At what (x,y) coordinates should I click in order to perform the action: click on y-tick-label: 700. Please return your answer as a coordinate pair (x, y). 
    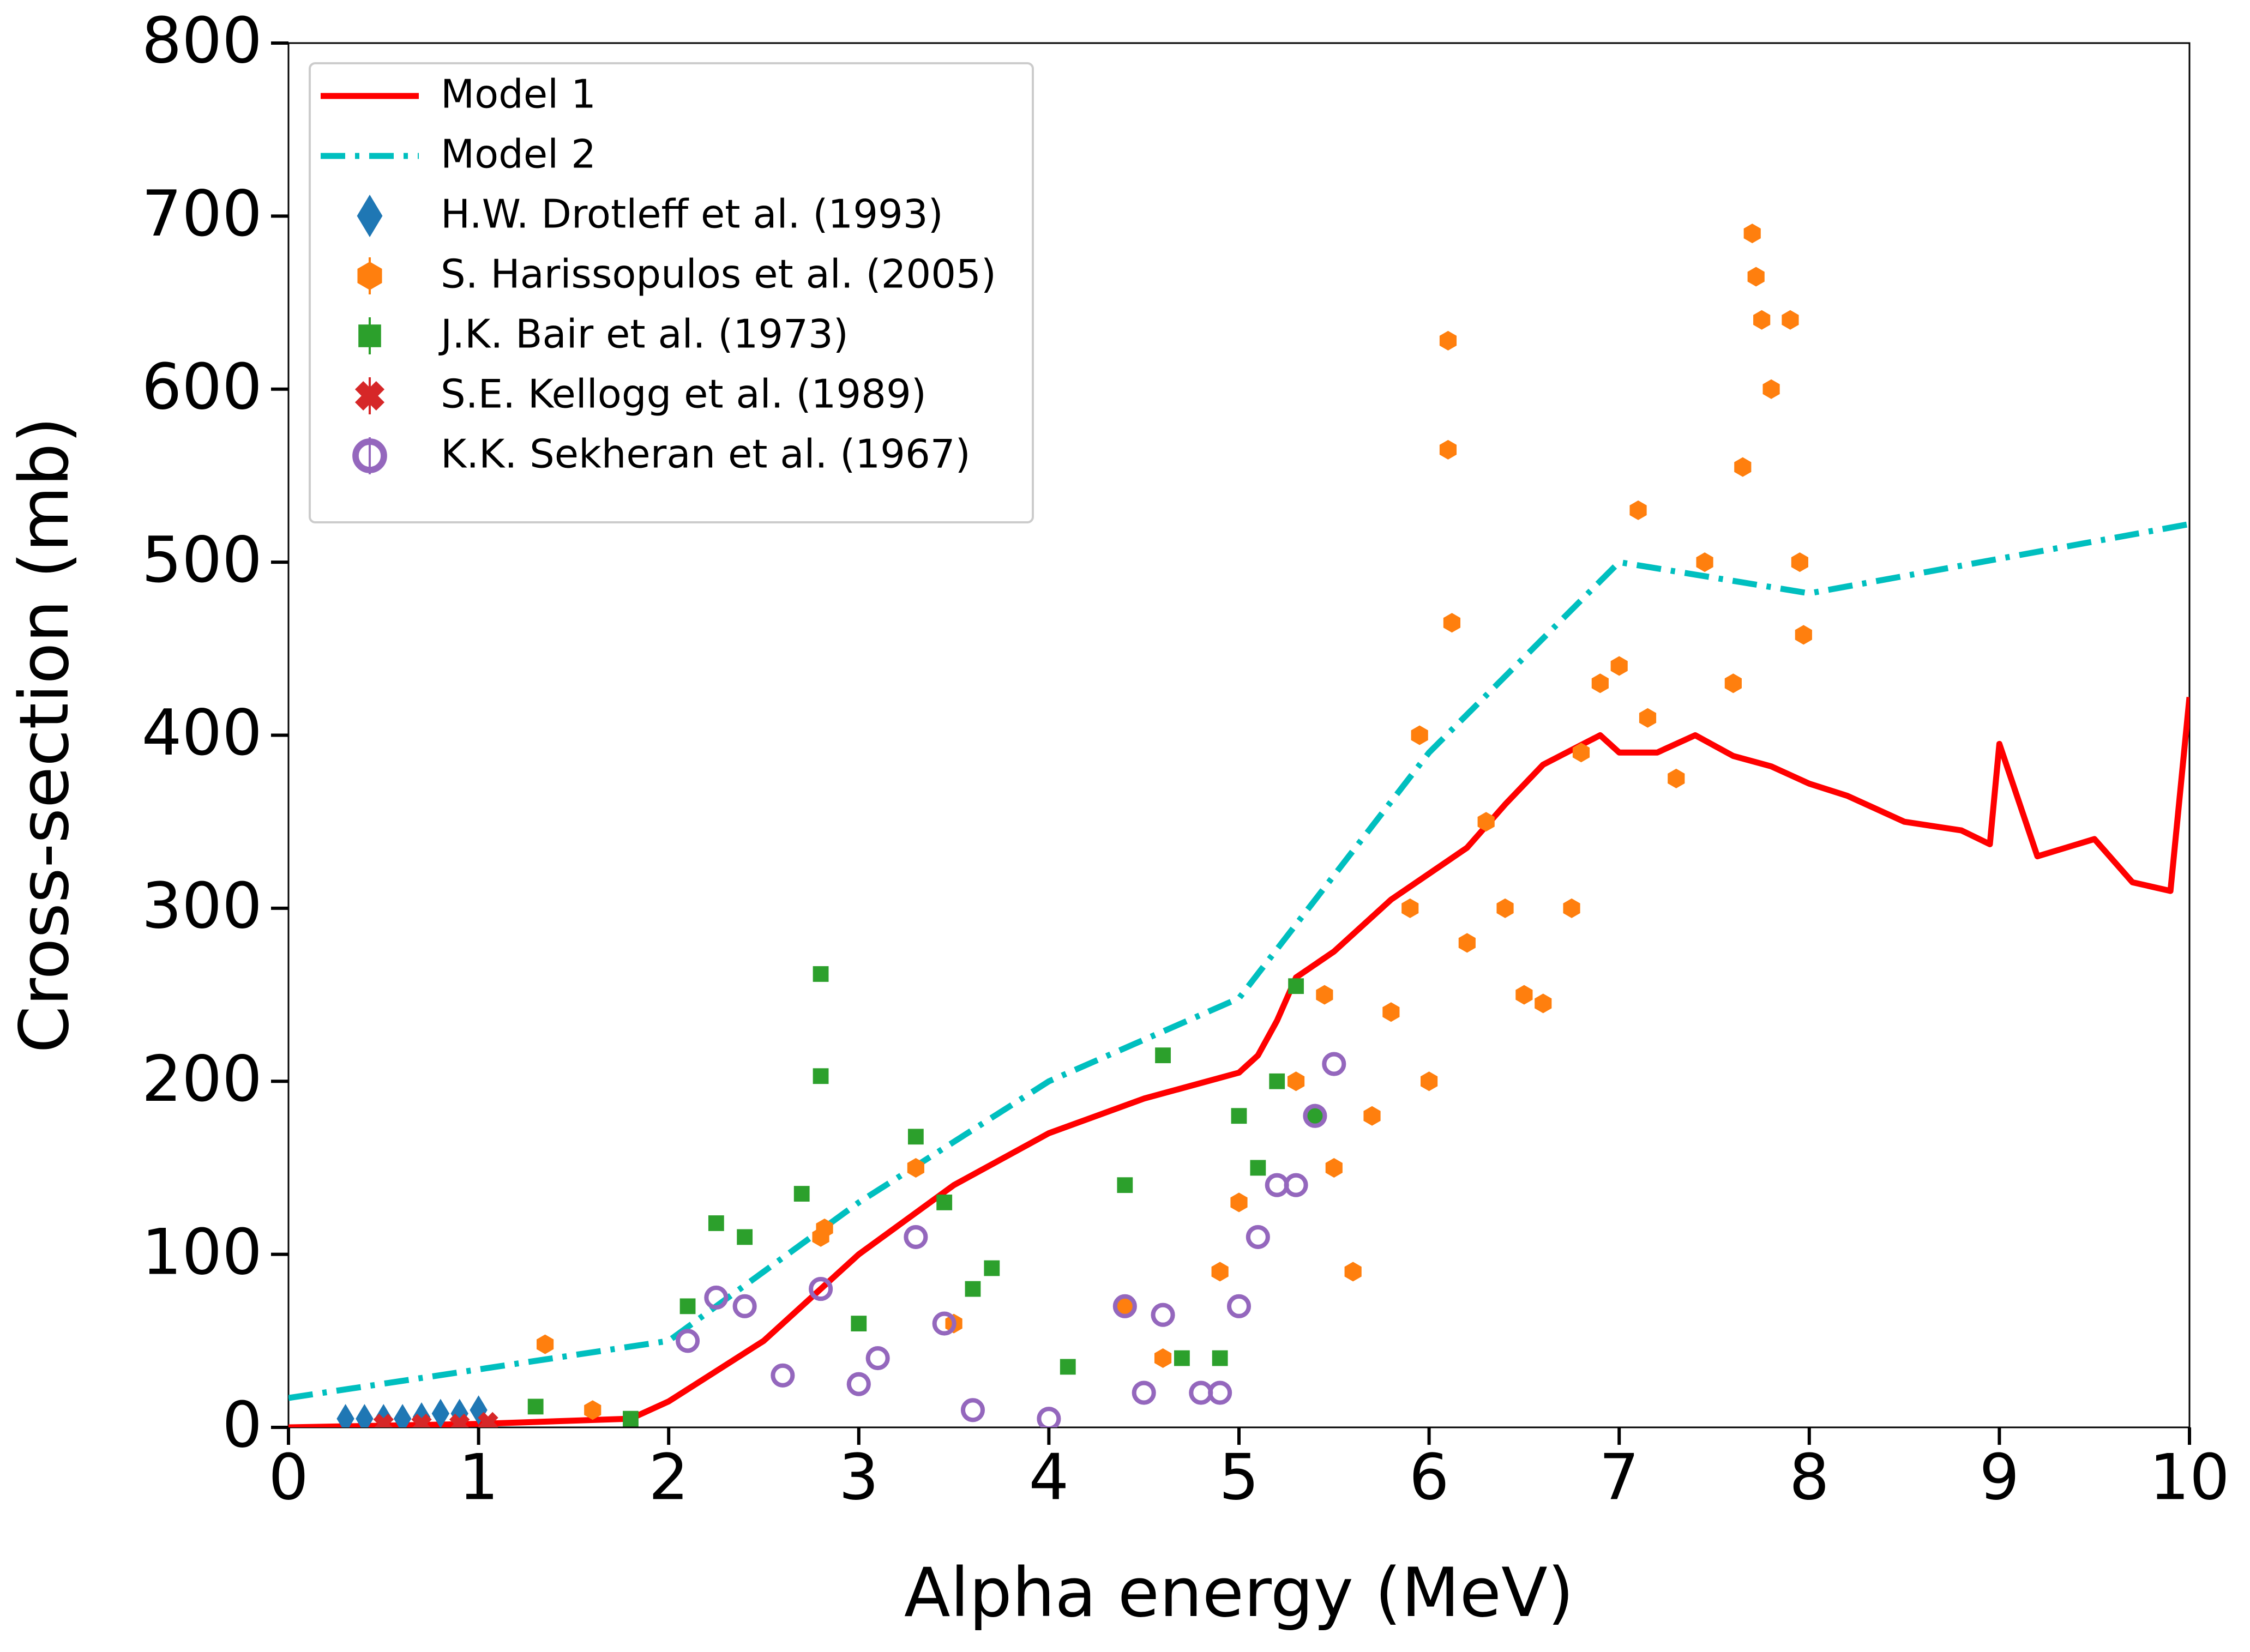
    Looking at the image, I should click on (202, 214).